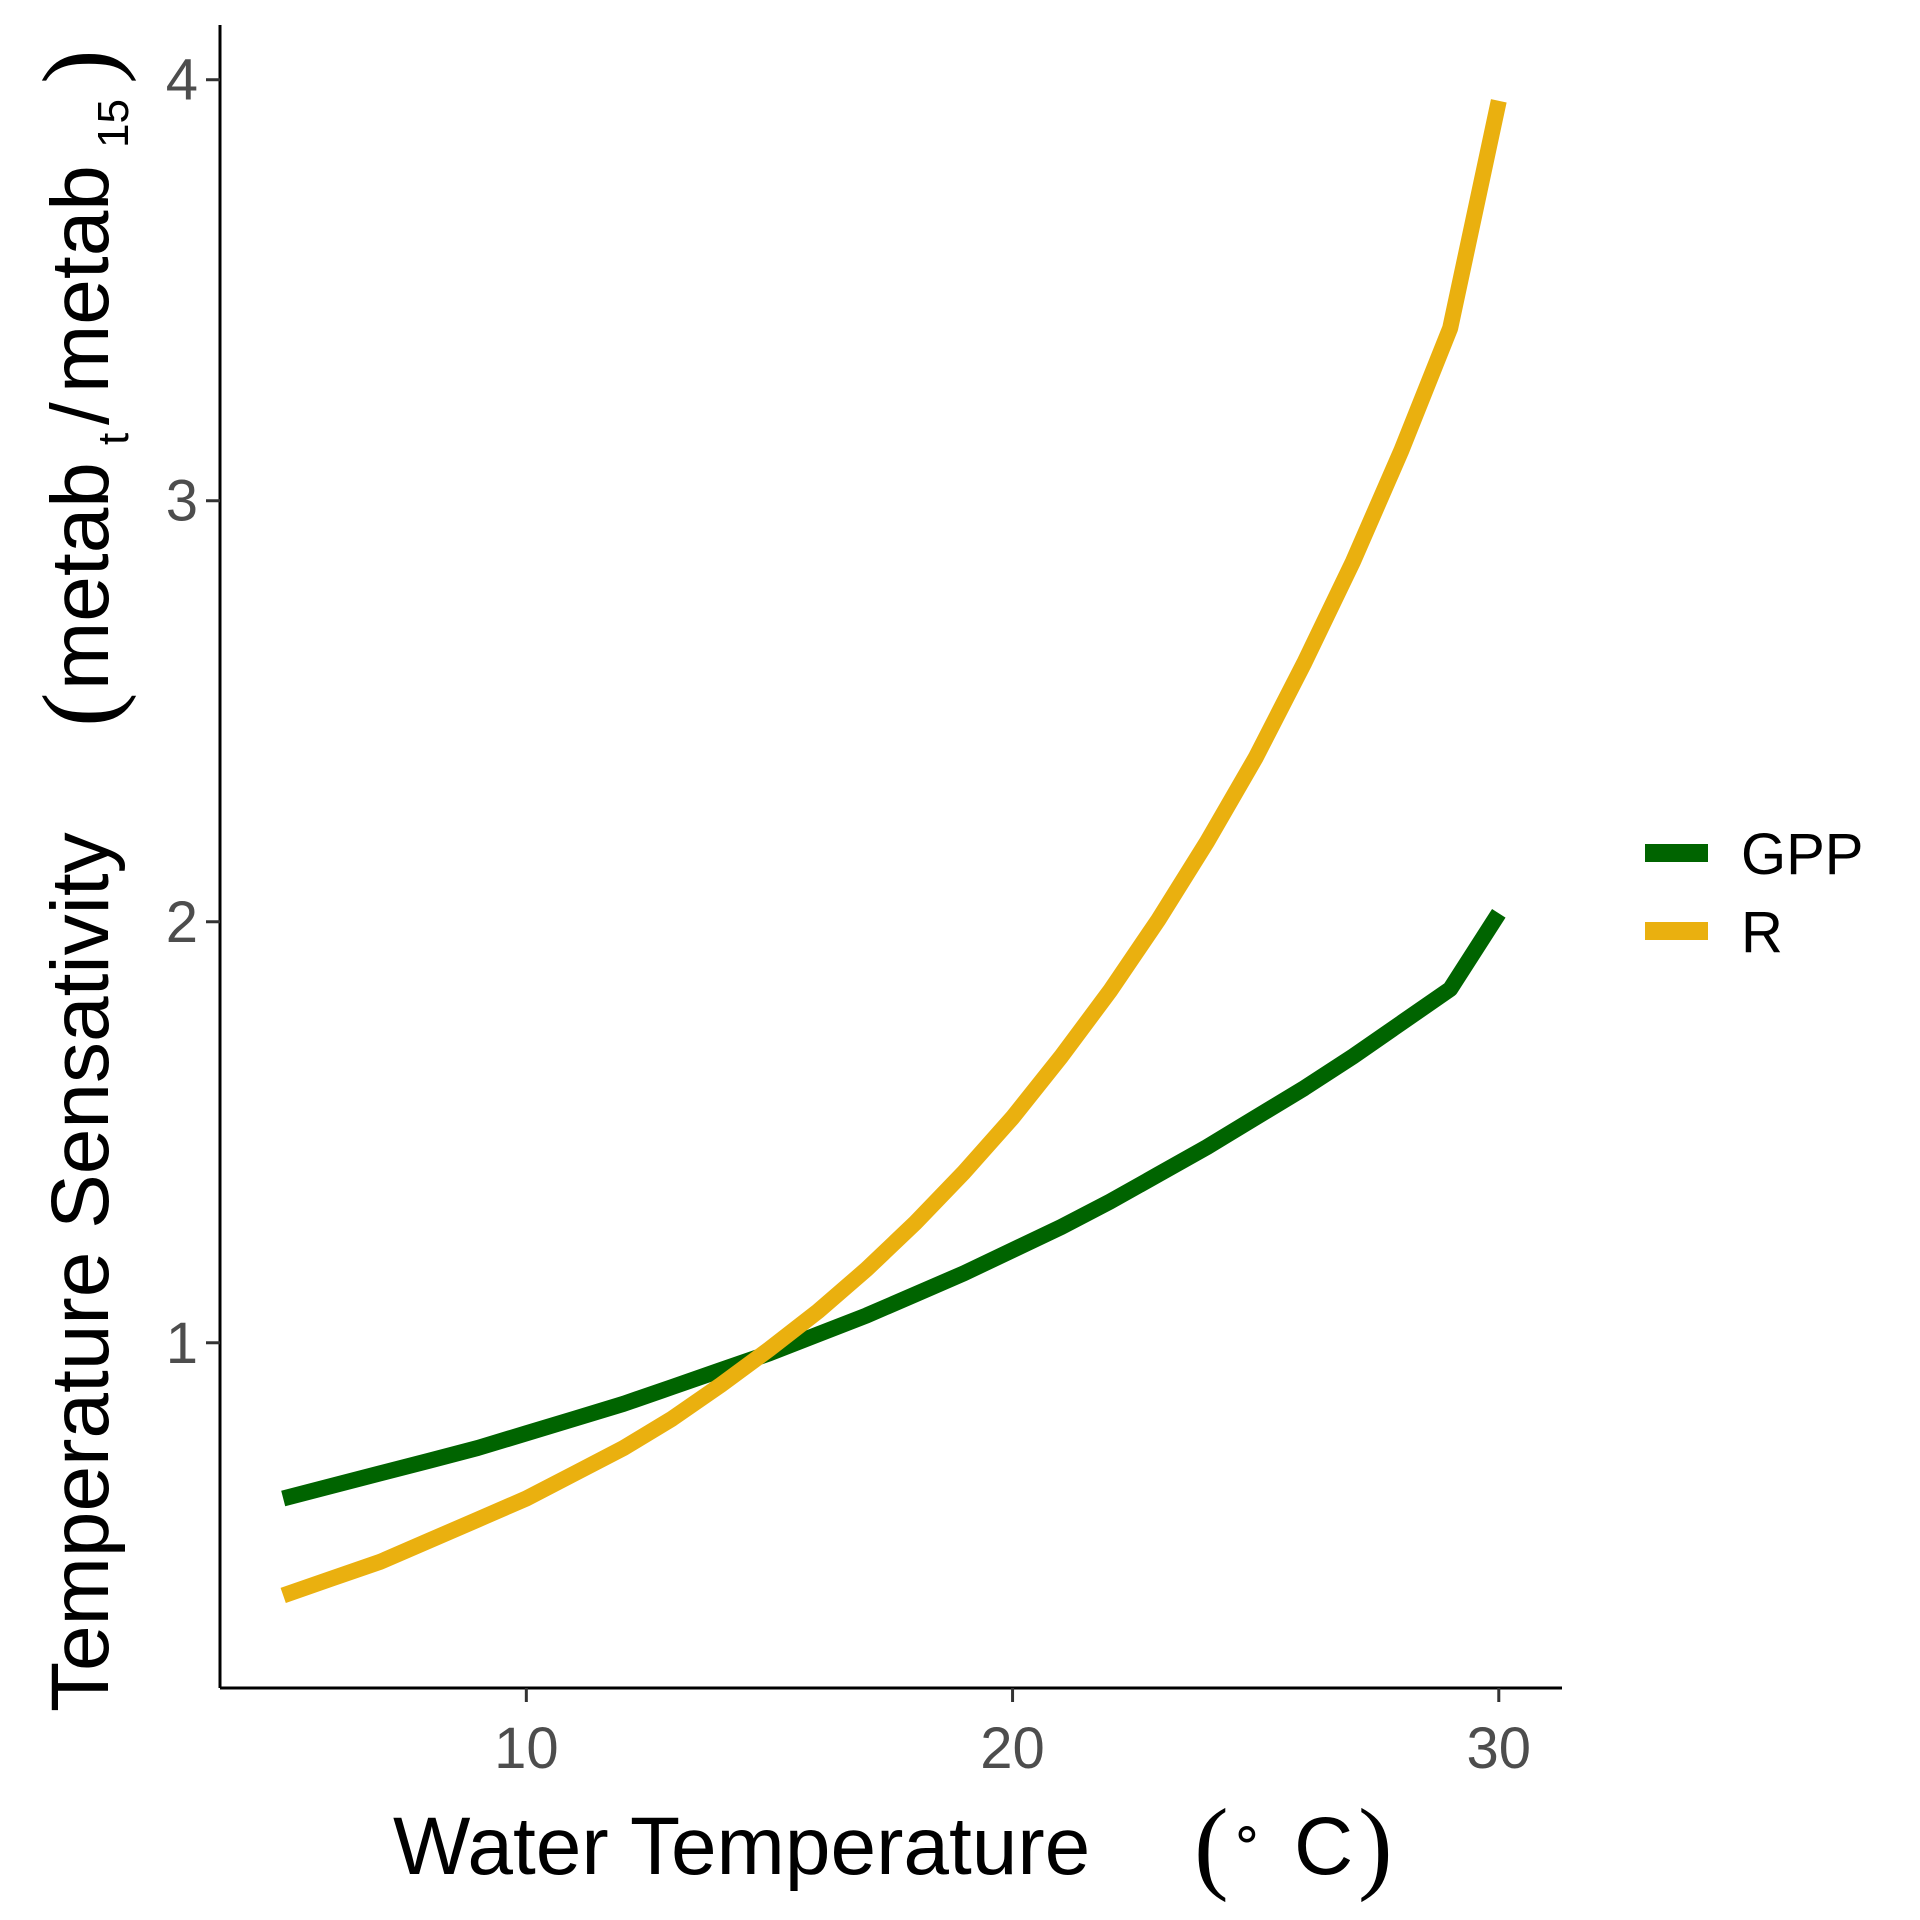 This screenshot has height=1920, width=1920. Describe the element at coordinates (182, 1343) in the screenshot. I see `y-tick-label: 1` at that location.